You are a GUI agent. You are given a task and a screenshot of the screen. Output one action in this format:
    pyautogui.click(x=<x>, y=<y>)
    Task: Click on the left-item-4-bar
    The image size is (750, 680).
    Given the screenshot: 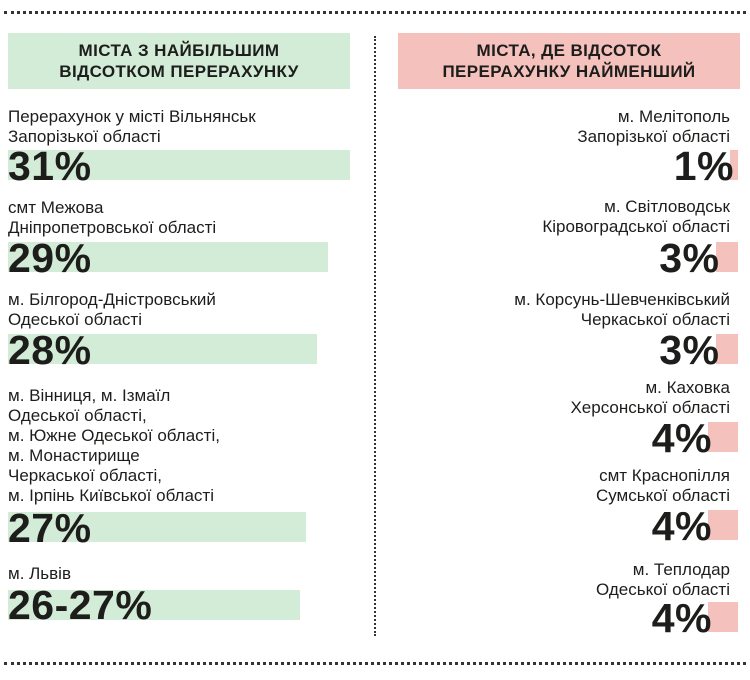 What is the action you would take?
    pyautogui.click(x=157, y=527)
    